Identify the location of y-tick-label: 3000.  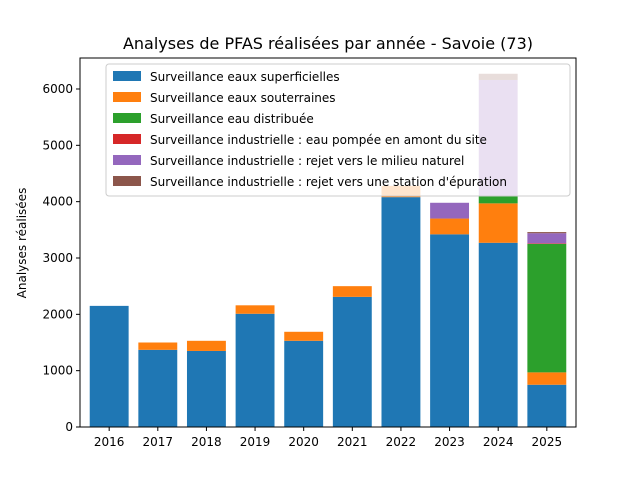
(57, 258).